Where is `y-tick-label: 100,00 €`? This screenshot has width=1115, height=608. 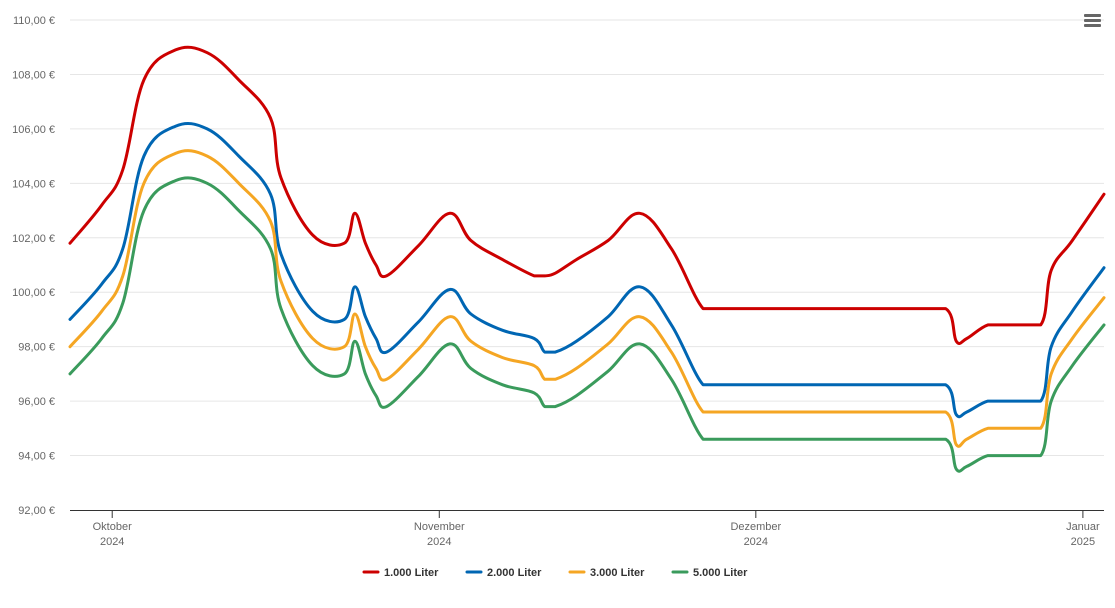 y-tick-label: 100,00 € is located at coordinates (33, 293).